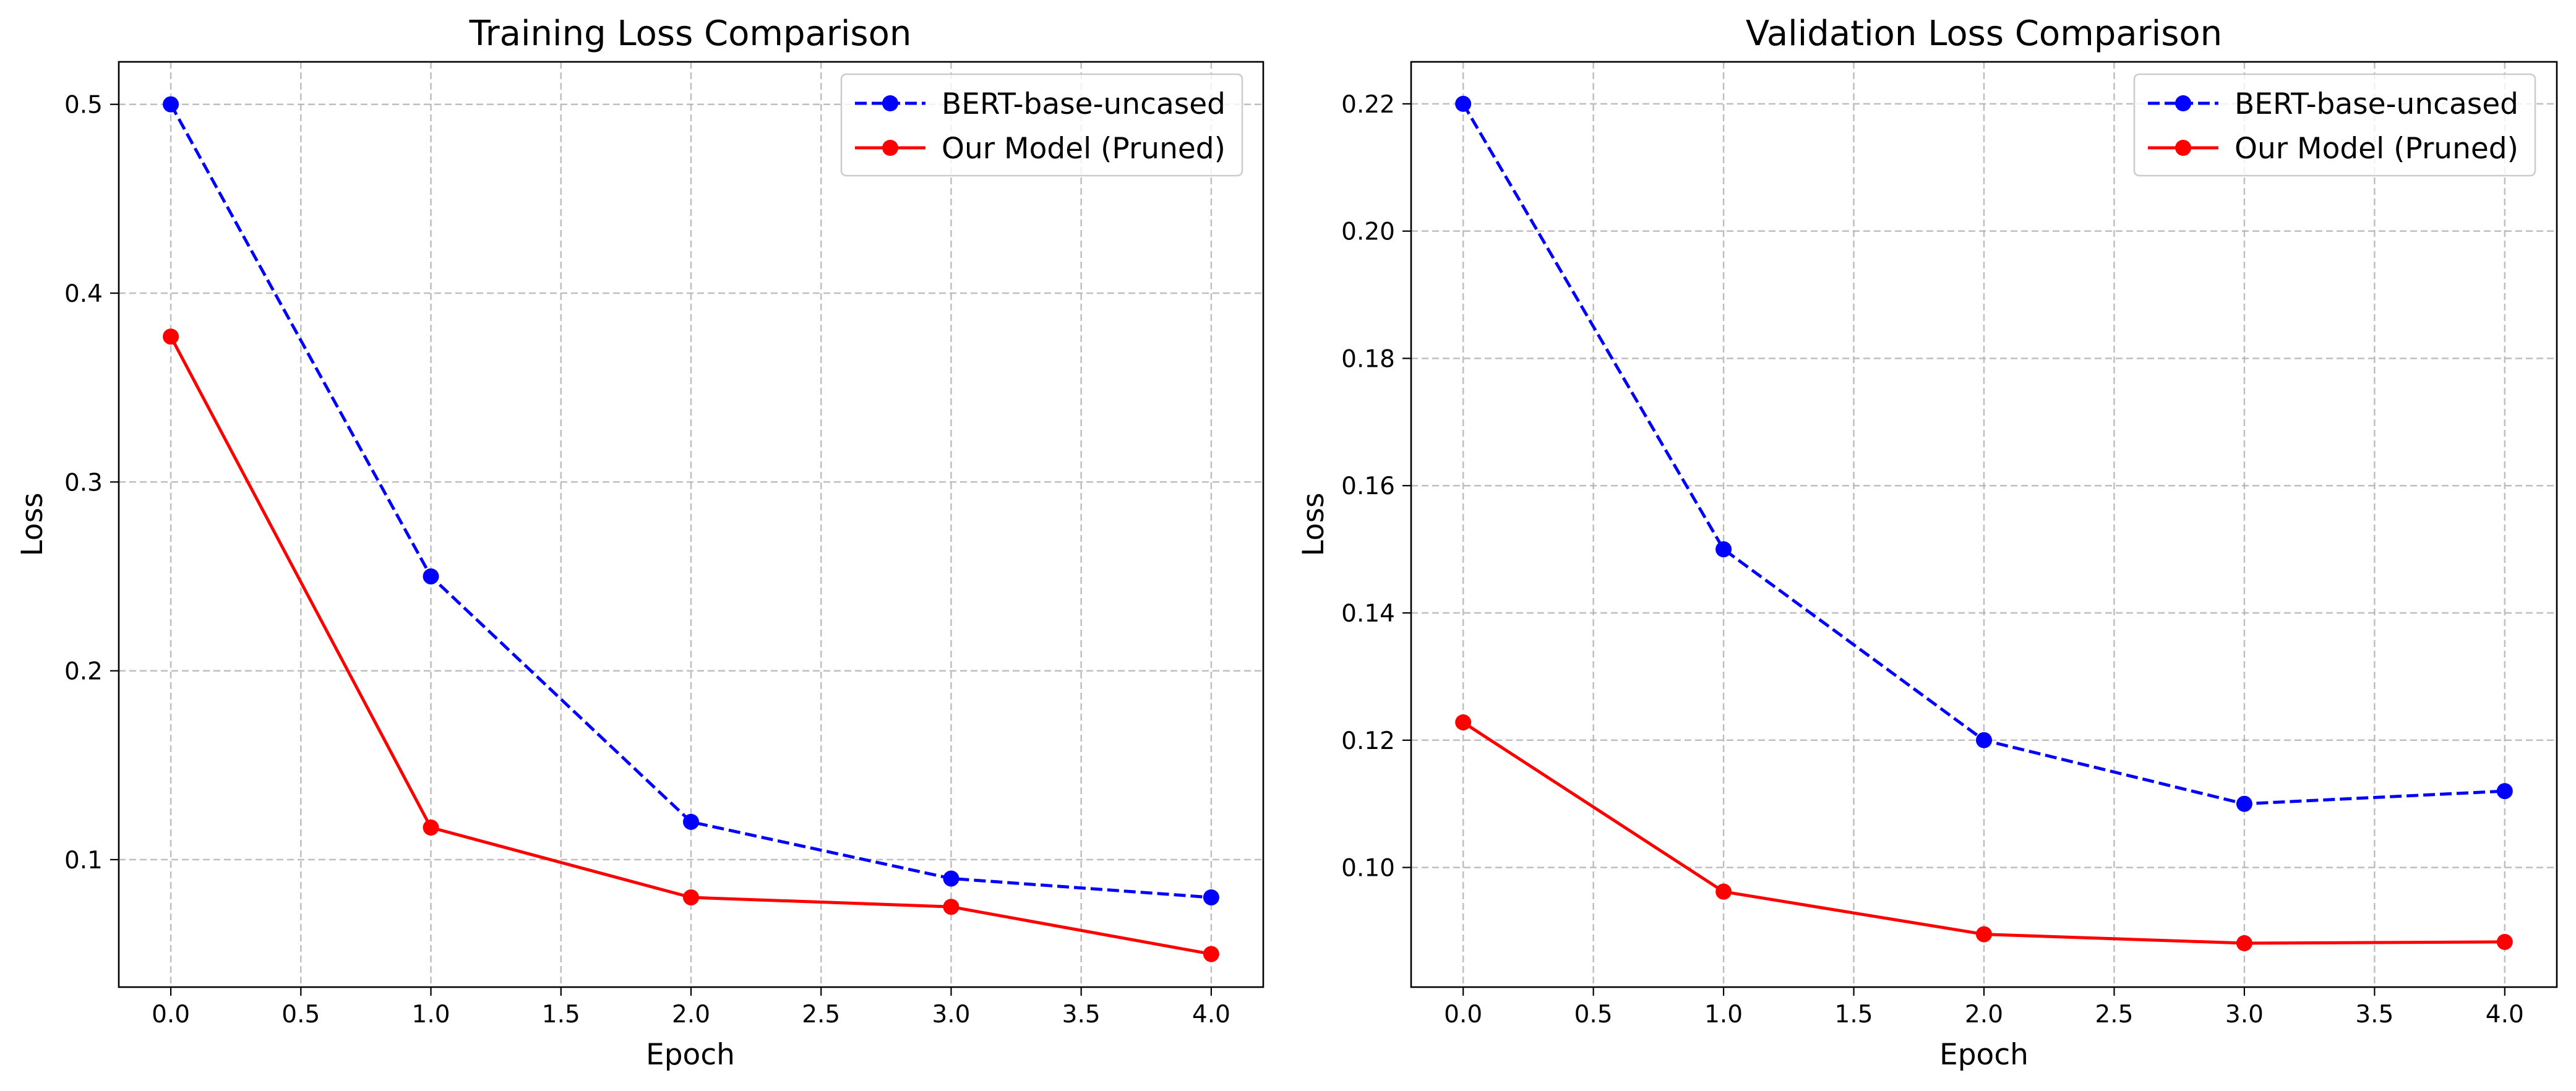 The image size is (2576, 1091). I want to click on y-tick-label: 0.12, so click(1368, 741).